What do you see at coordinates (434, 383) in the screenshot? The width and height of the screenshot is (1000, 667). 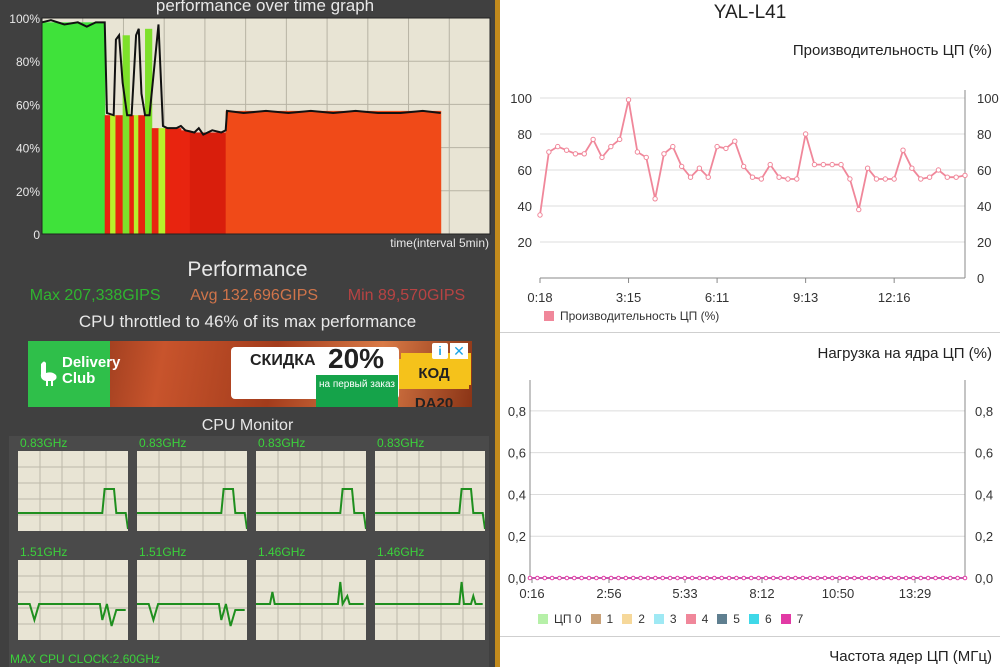 I see `ad-promo-code: код DA20` at bounding box center [434, 383].